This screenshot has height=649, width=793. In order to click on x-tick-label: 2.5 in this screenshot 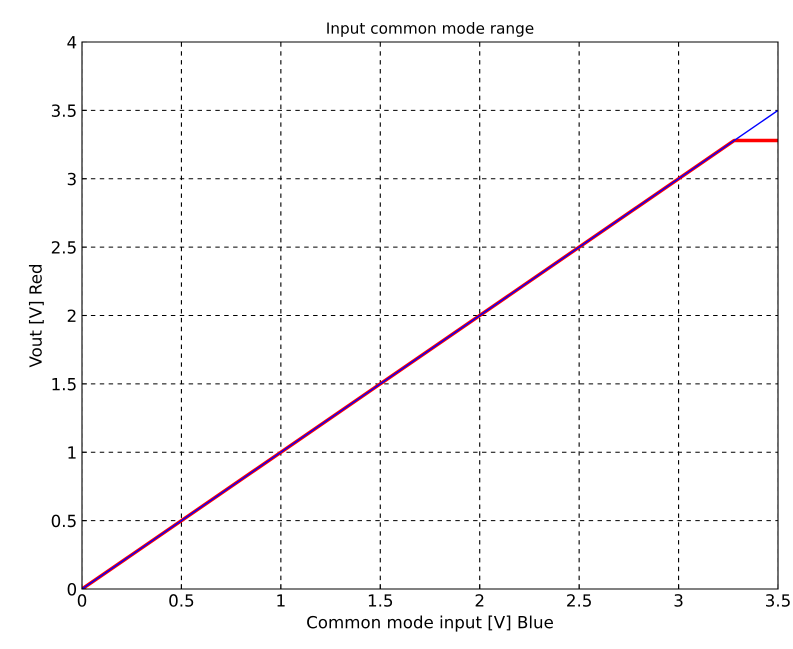, I will do `click(579, 600)`.